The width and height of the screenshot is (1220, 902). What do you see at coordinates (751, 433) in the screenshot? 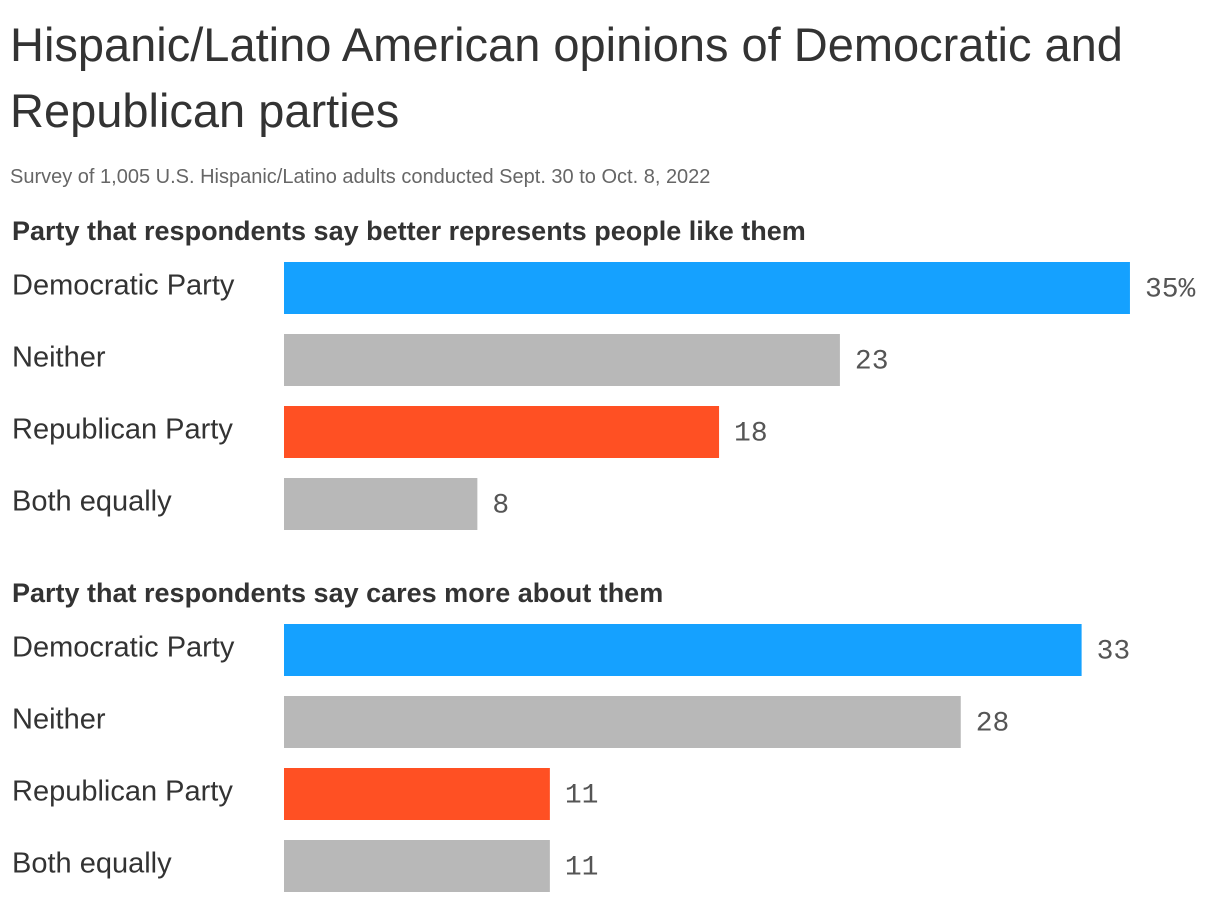
I see `value-label: 18` at bounding box center [751, 433].